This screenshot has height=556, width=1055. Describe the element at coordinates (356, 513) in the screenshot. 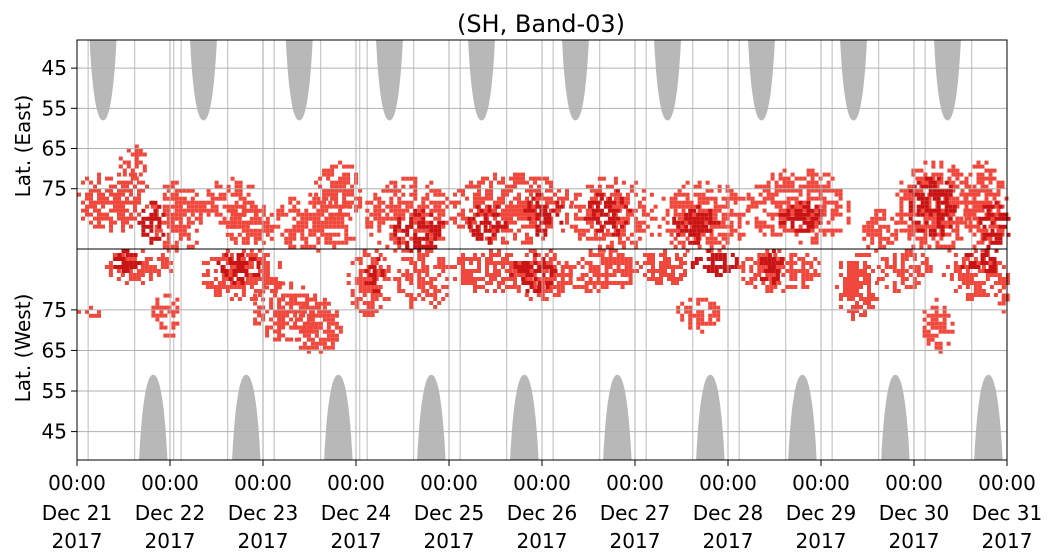

I see `x-tick-label-date: Dec 24` at that location.